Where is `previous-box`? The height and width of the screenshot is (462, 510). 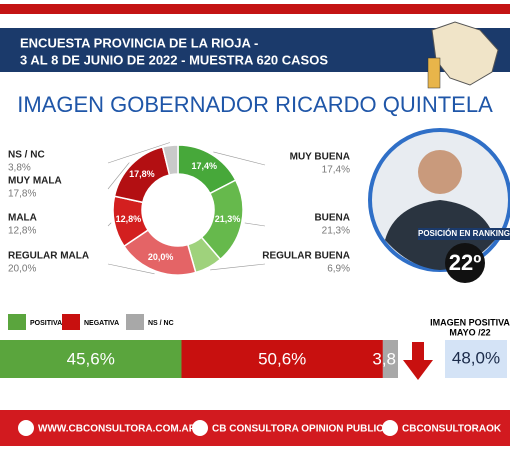 previous-box is located at coordinates (476, 359).